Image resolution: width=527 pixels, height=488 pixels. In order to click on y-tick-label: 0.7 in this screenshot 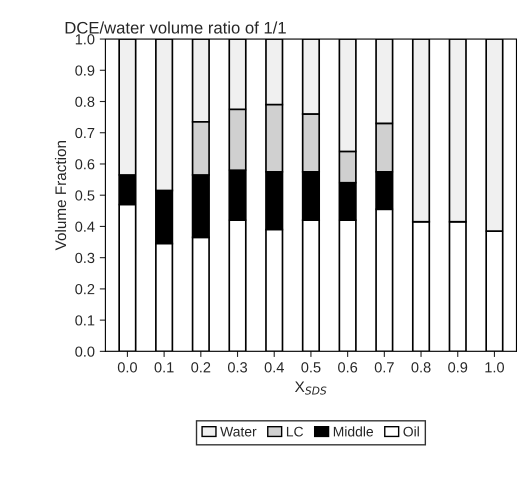, I will do `click(84, 133)`.